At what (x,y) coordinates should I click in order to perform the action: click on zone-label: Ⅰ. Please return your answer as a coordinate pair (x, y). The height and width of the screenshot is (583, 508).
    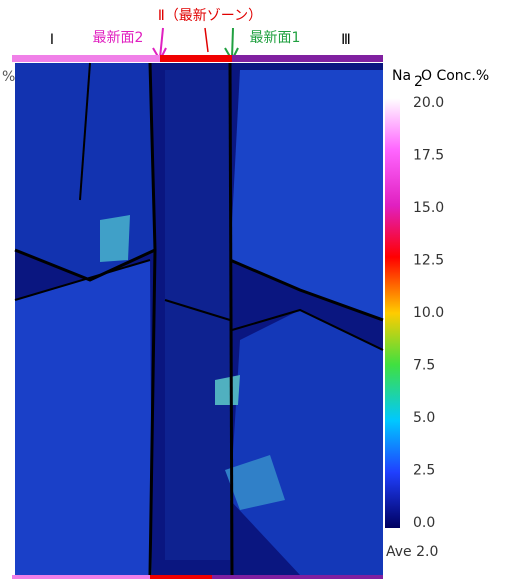
    Looking at the image, I should click on (52, 40).